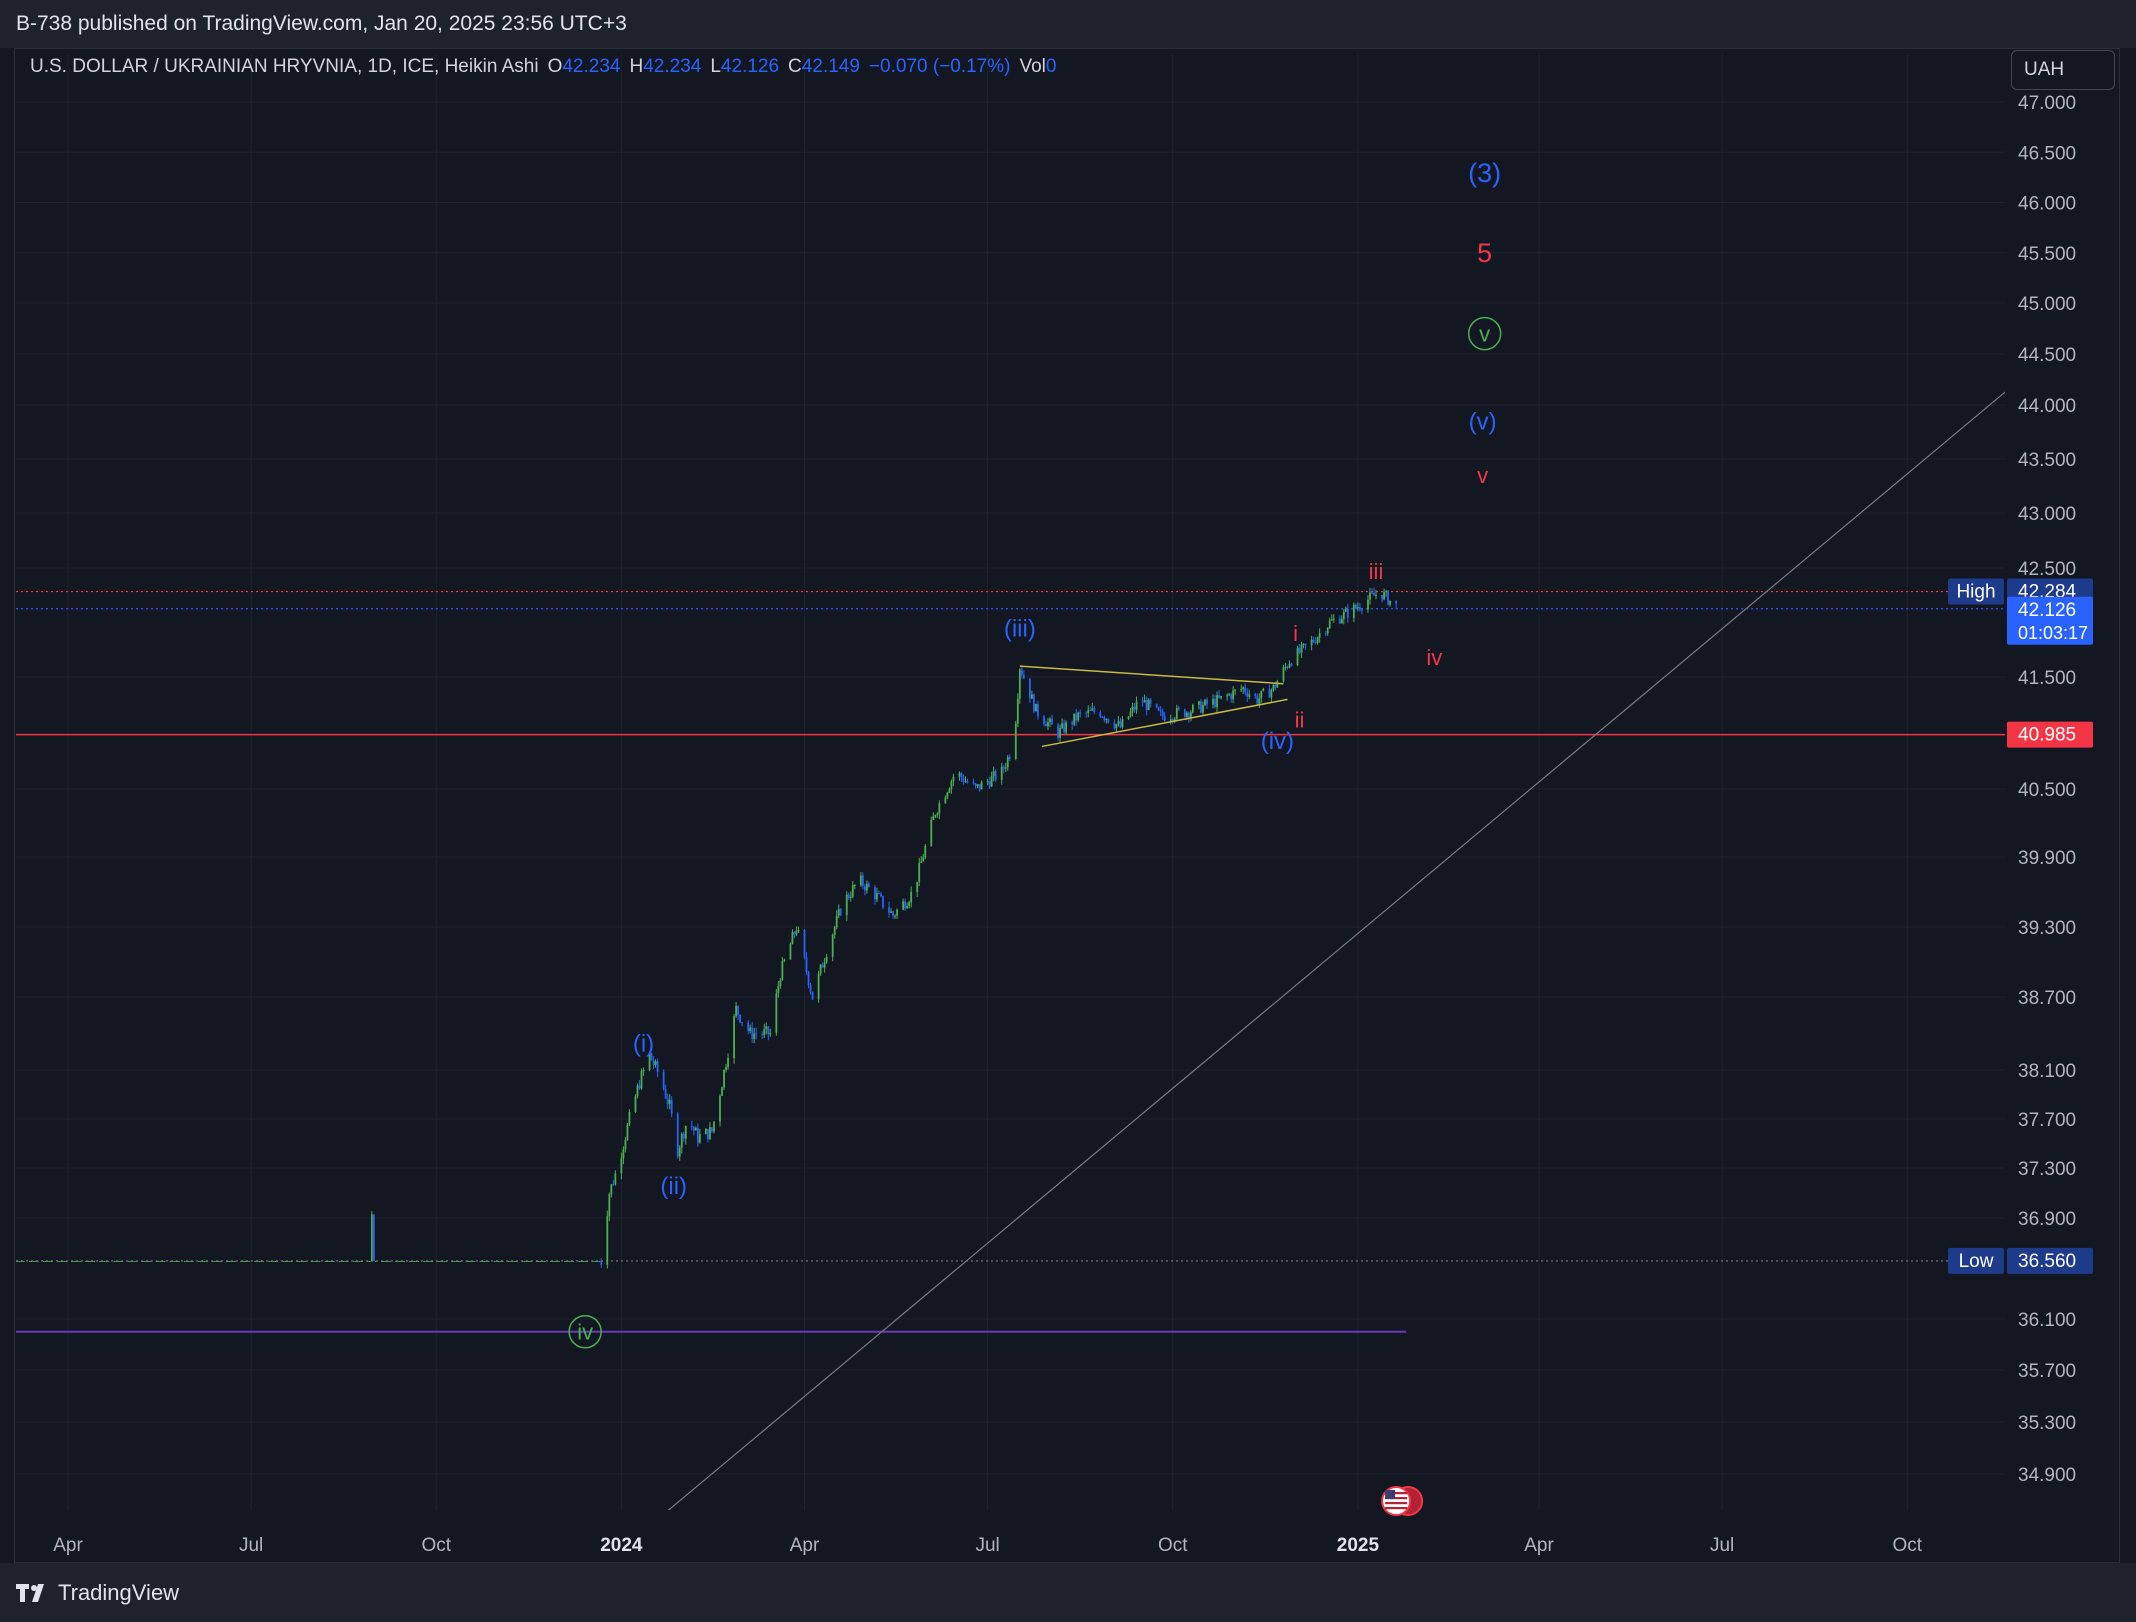 The image size is (2136, 1622). I want to click on wave-label: (3), so click(1484, 173).